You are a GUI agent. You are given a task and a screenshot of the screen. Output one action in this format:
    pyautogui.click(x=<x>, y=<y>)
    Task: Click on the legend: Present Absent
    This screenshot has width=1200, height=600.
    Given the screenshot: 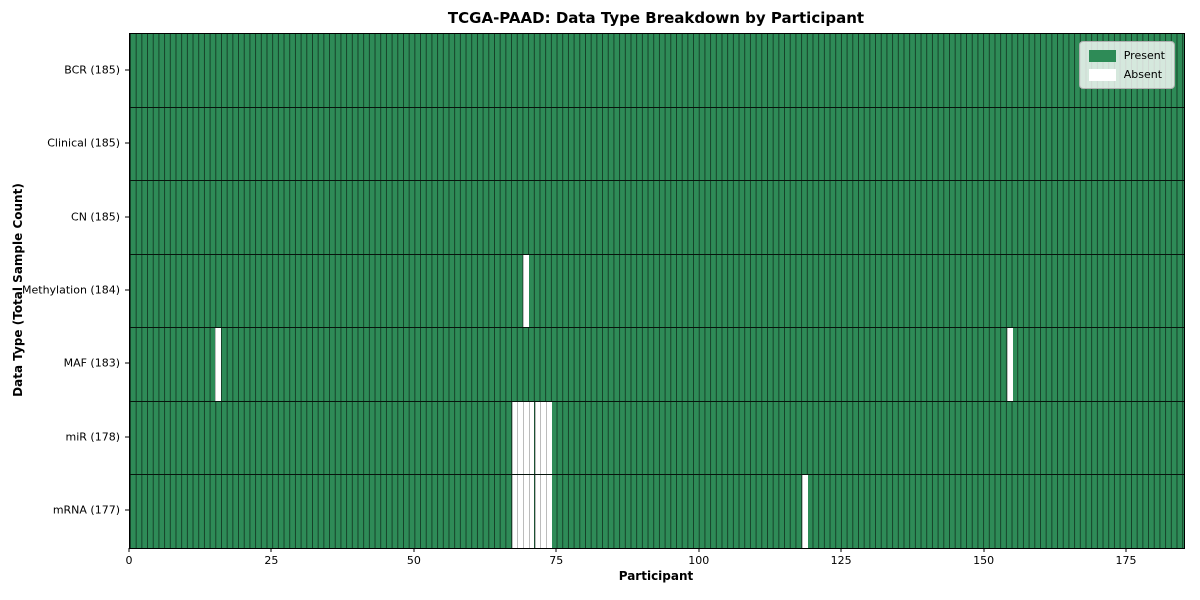 What is the action you would take?
    pyautogui.click(x=1126, y=65)
    